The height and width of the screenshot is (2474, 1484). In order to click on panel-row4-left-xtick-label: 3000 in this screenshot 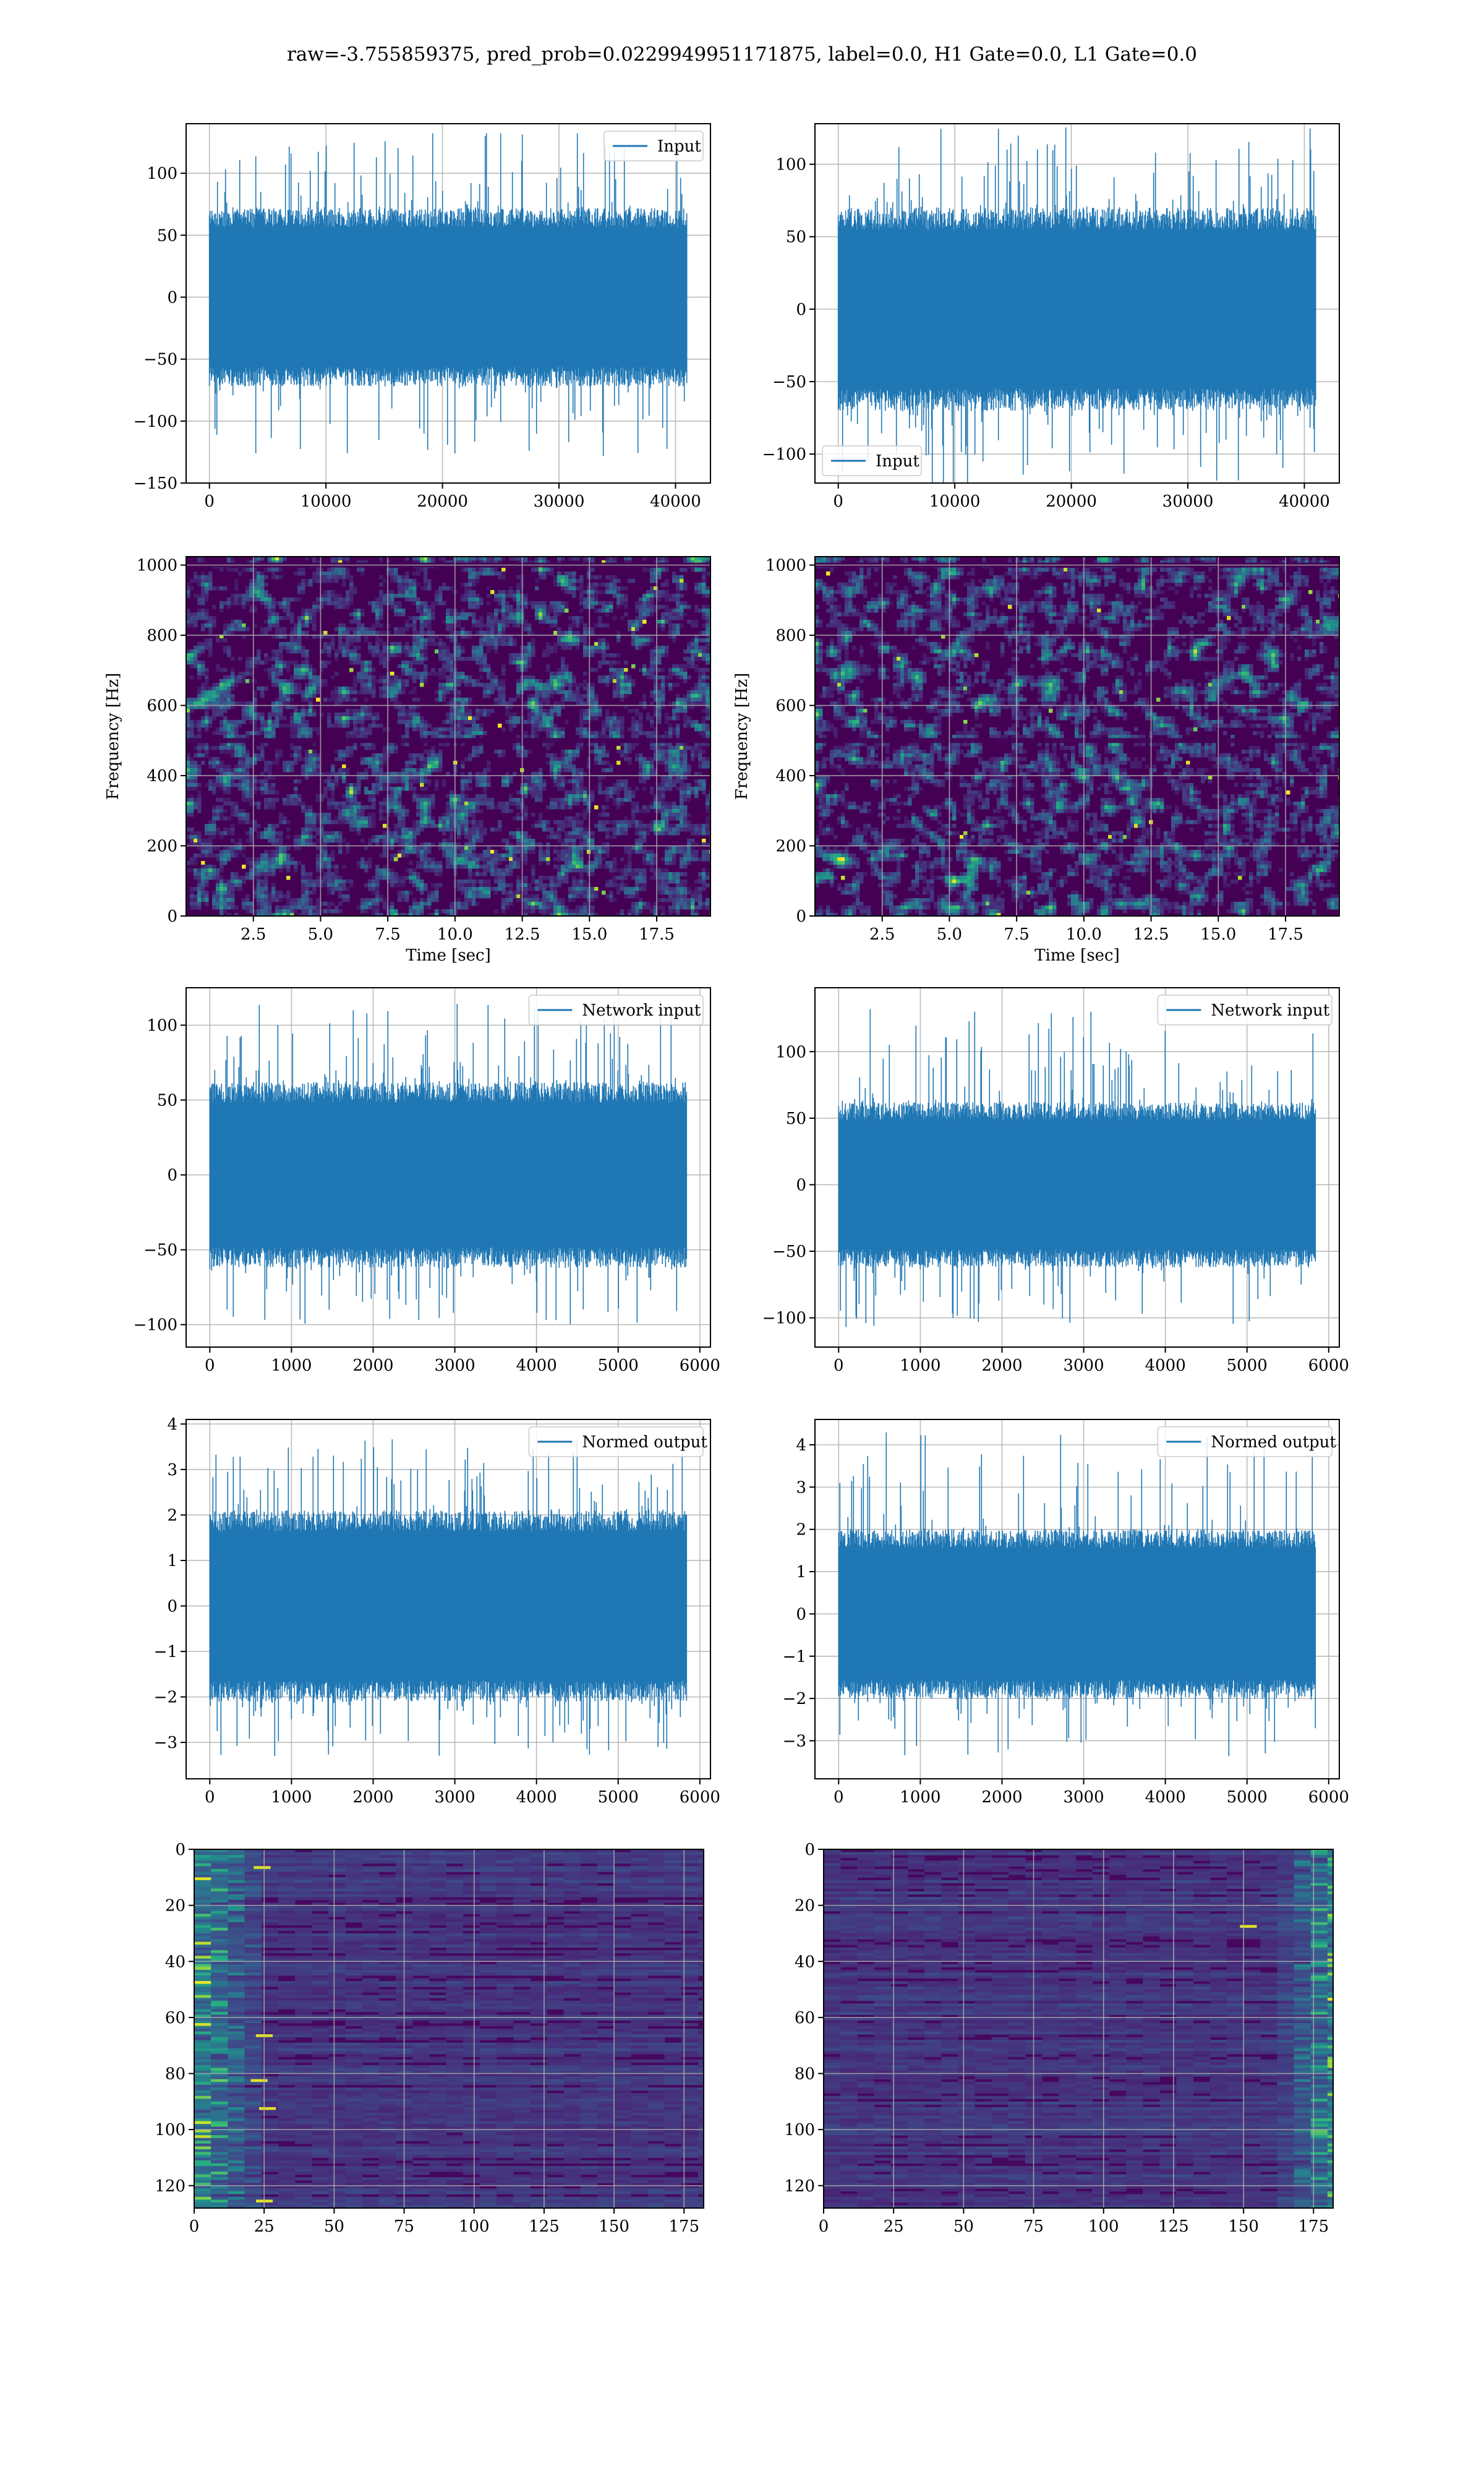, I will do `click(454, 1798)`.